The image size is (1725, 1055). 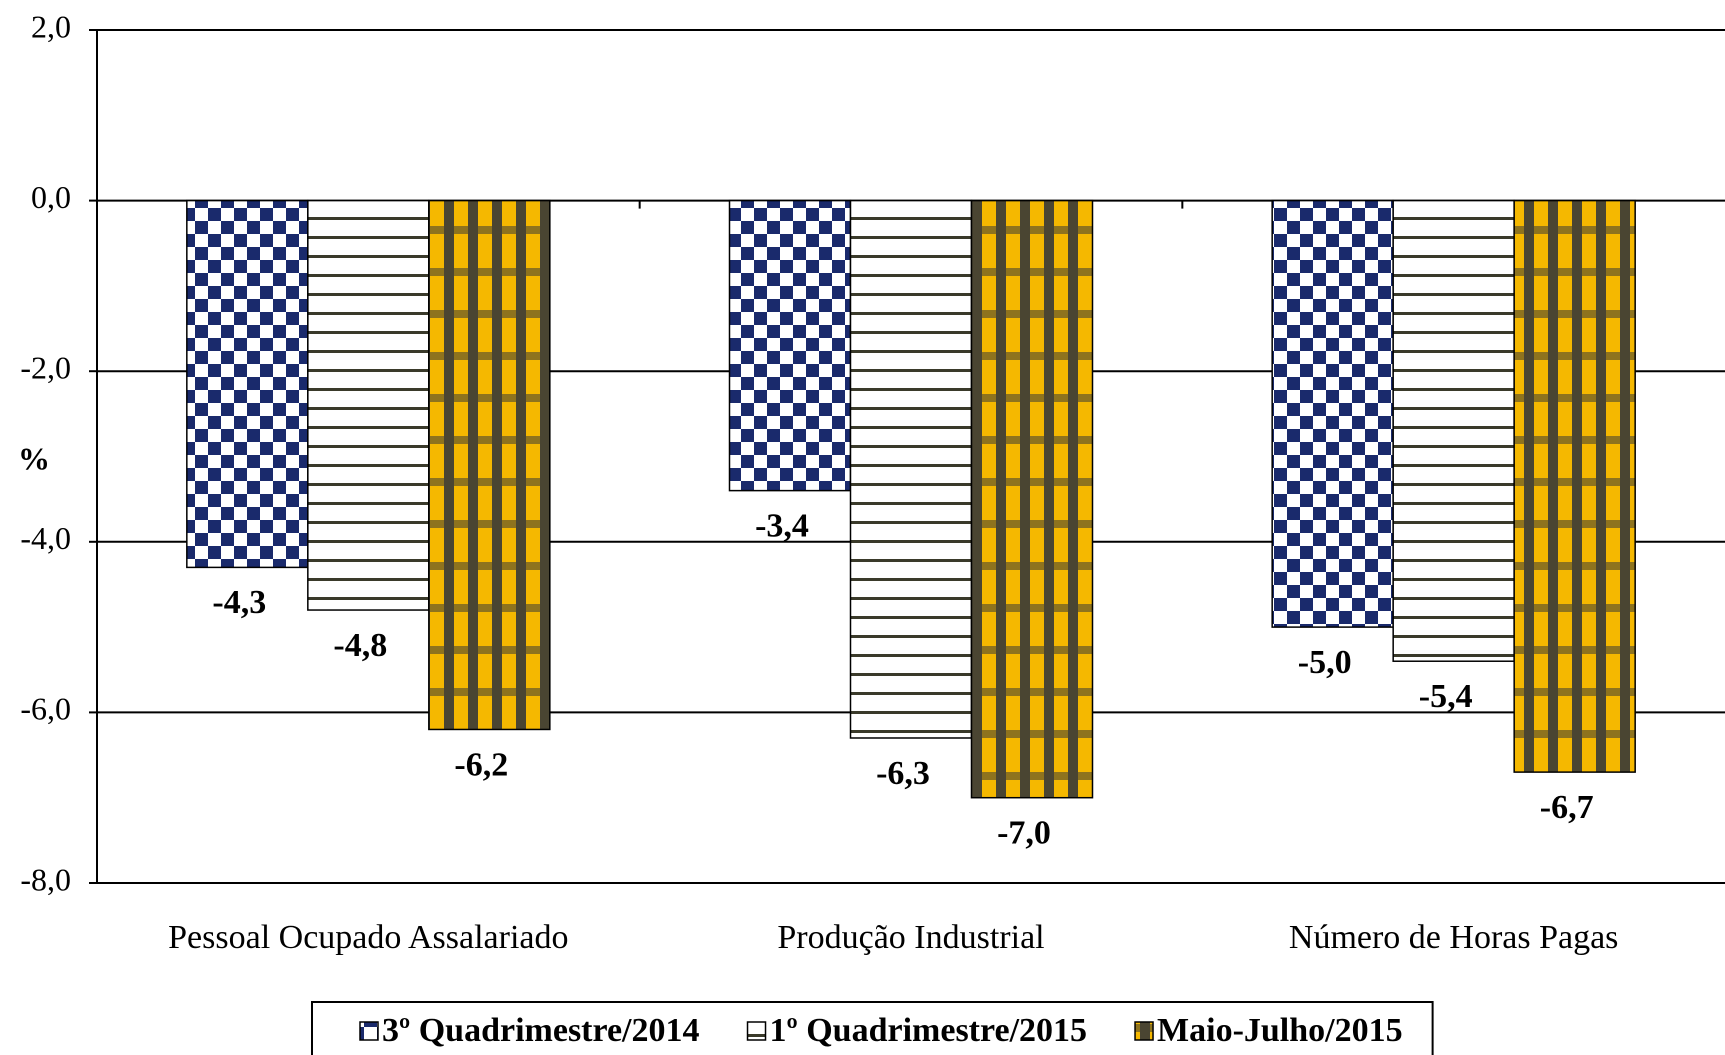 What do you see at coordinates (903, 773) in the screenshot?
I see `value-label: -6,3` at bounding box center [903, 773].